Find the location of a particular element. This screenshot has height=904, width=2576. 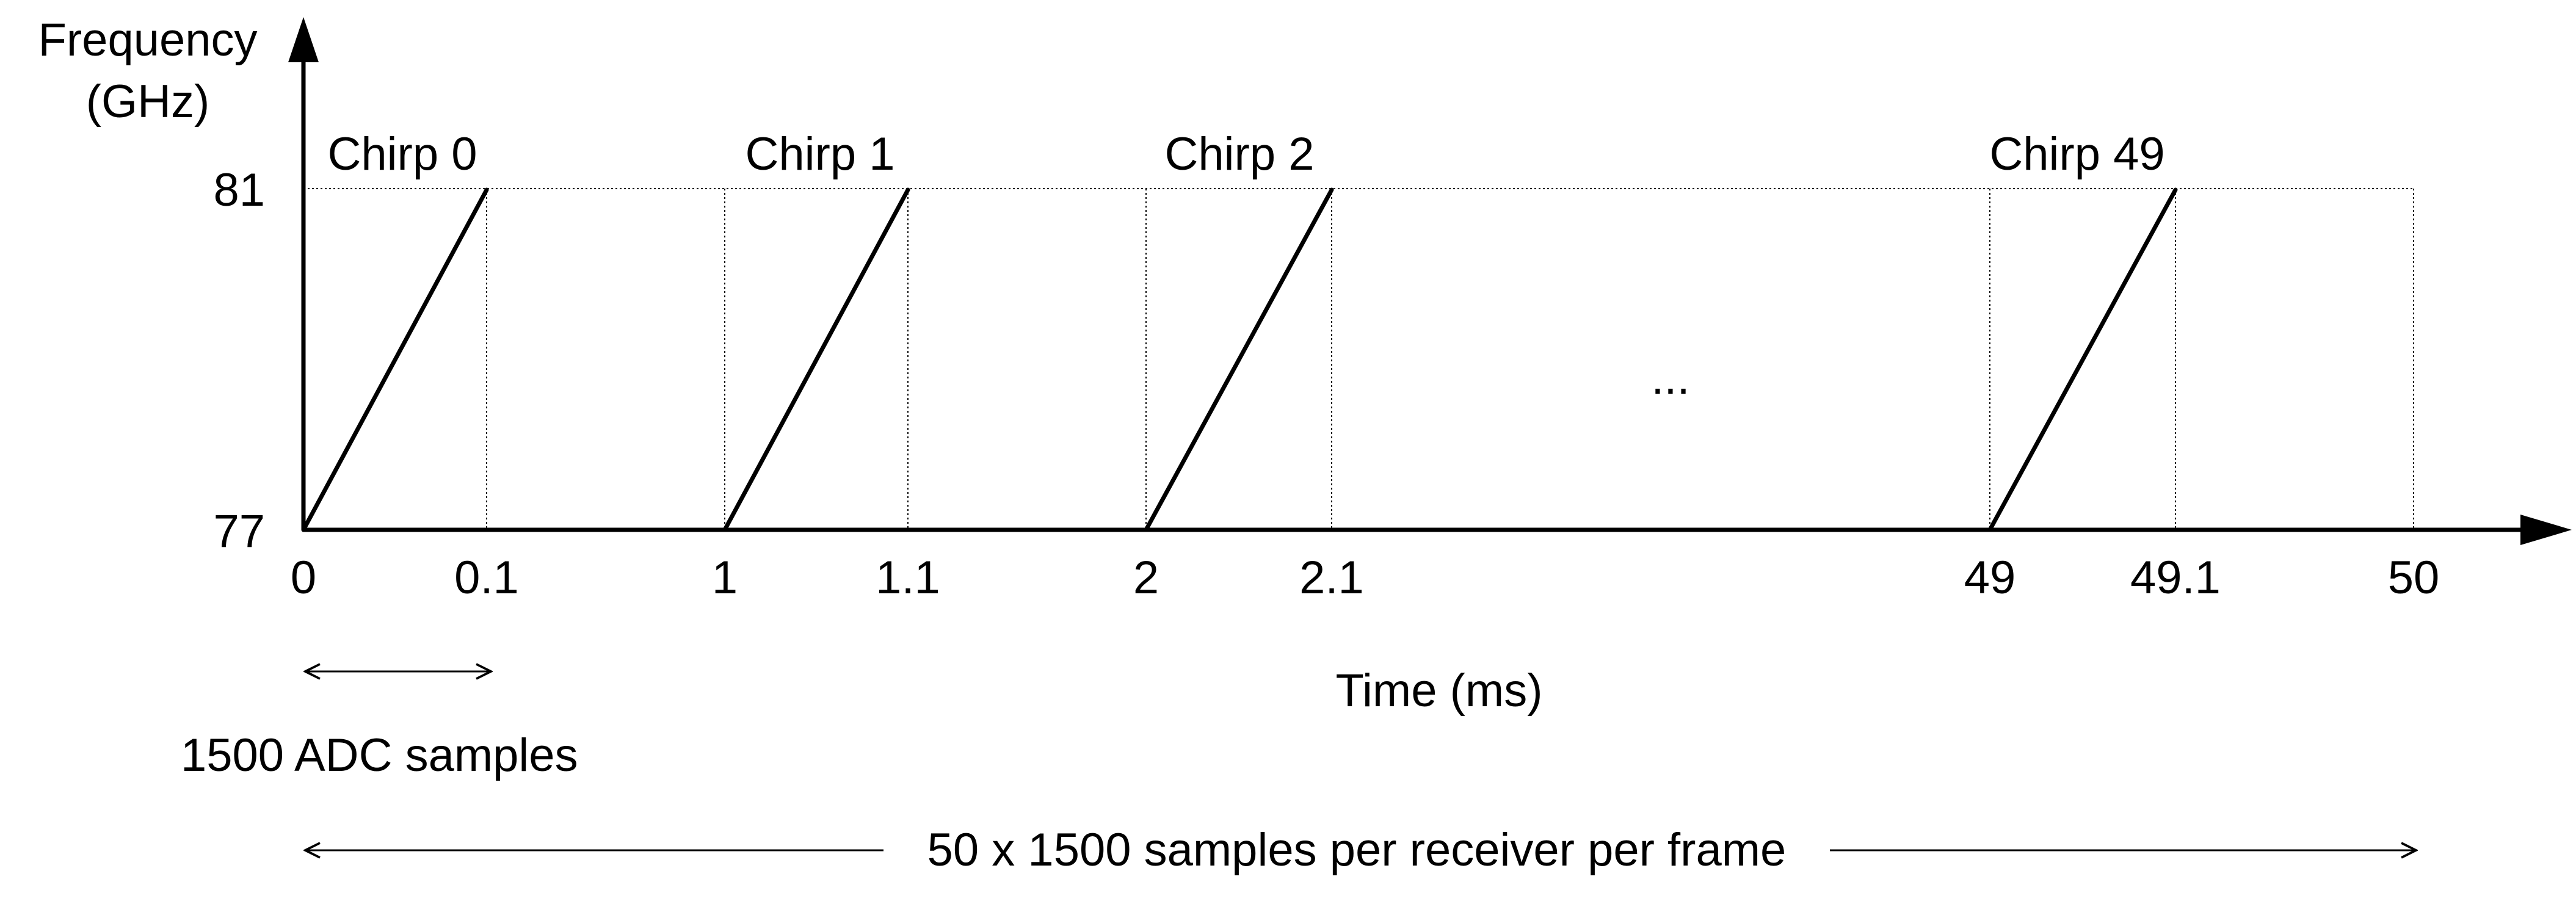

x-axis-title: Time (ms) is located at coordinates (1438, 691).